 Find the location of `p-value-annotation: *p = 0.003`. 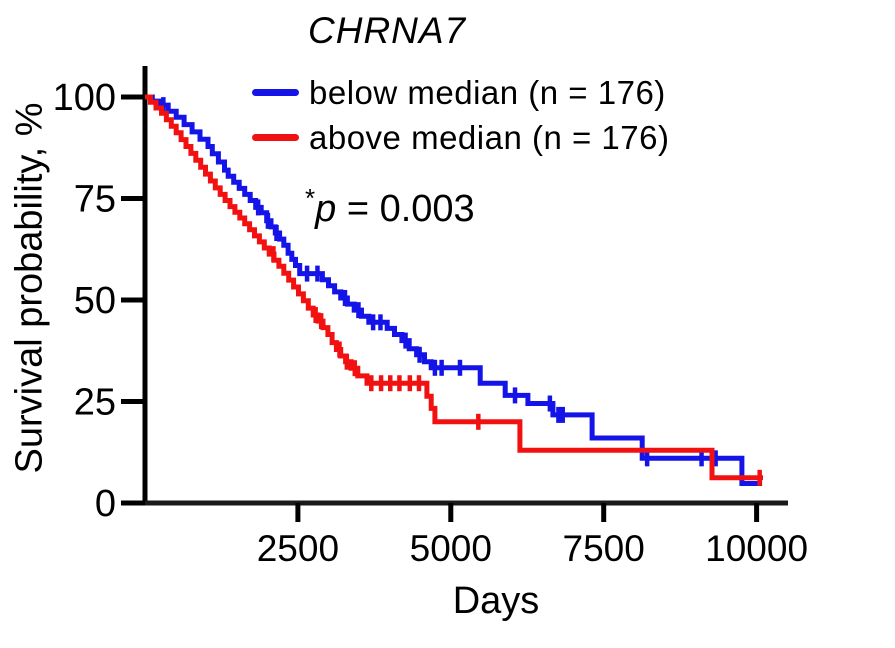

p-value-annotation: *p = 0.003 is located at coordinates (390, 207).